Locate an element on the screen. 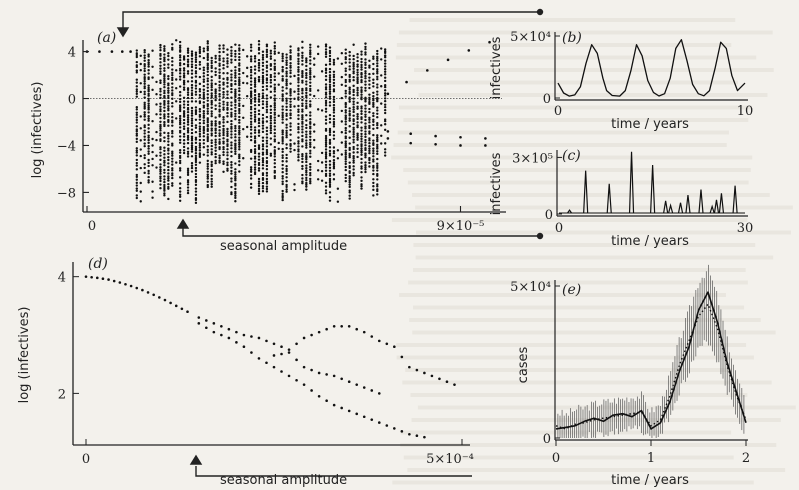  connector-bottom-arrowhead is located at coordinates (183, 223).